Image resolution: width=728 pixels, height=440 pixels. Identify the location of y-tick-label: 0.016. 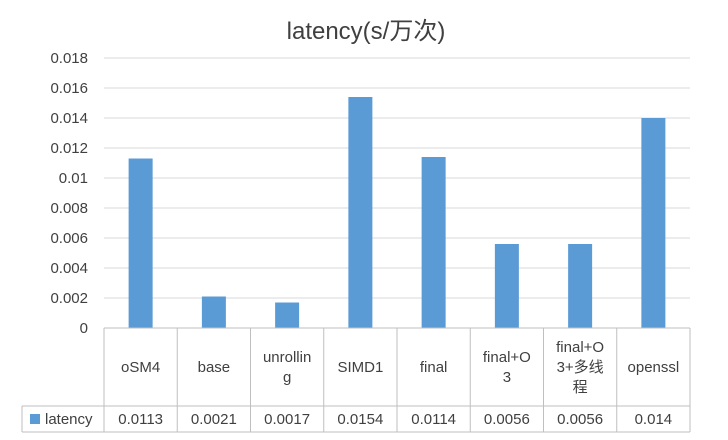
(69, 88).